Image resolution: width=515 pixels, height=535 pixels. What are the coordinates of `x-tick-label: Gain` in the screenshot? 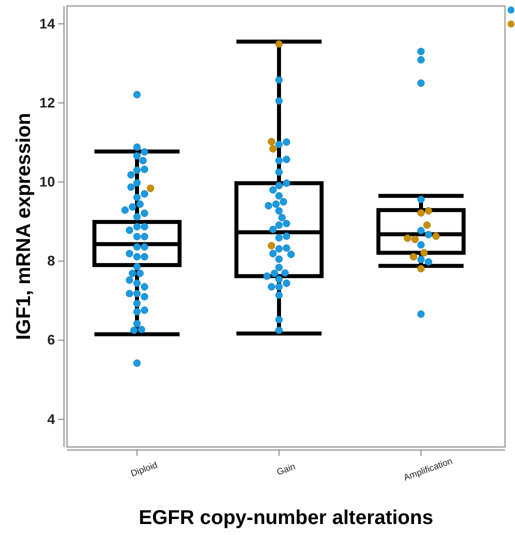 It's located at (286, 469).